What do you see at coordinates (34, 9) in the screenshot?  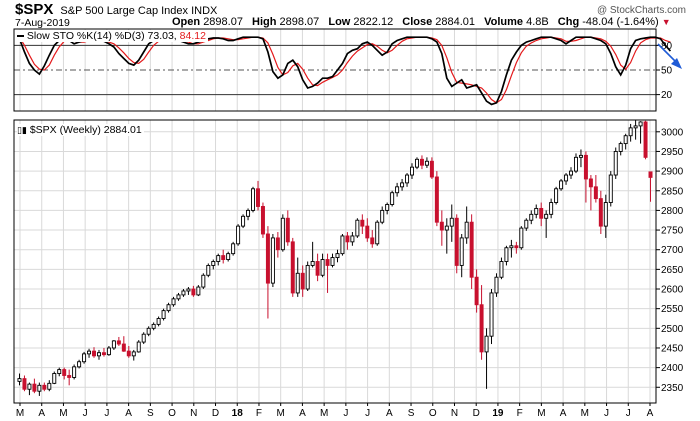 I see `symbol-title: $SPX` at bounding box center [34, 9].